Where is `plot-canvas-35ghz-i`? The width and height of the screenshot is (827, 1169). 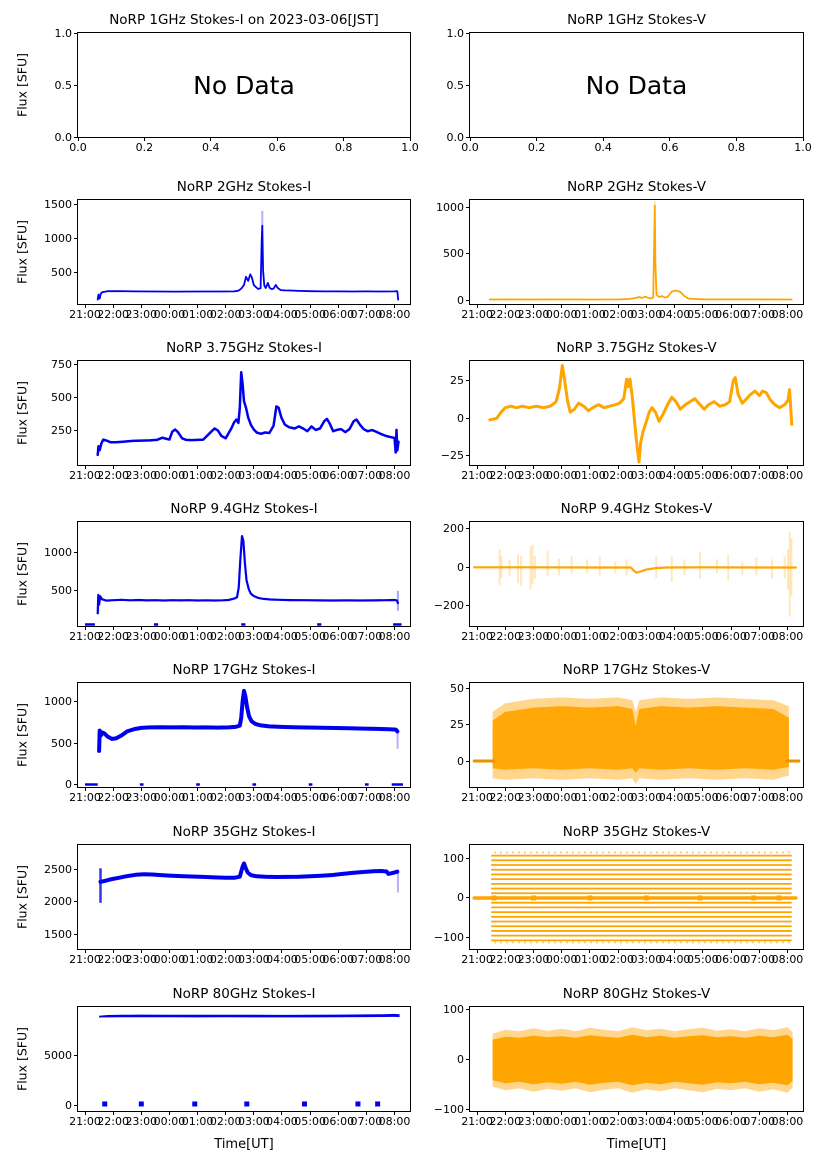
plot-canvas-35ghz-i is located at coordinates (249, 882).